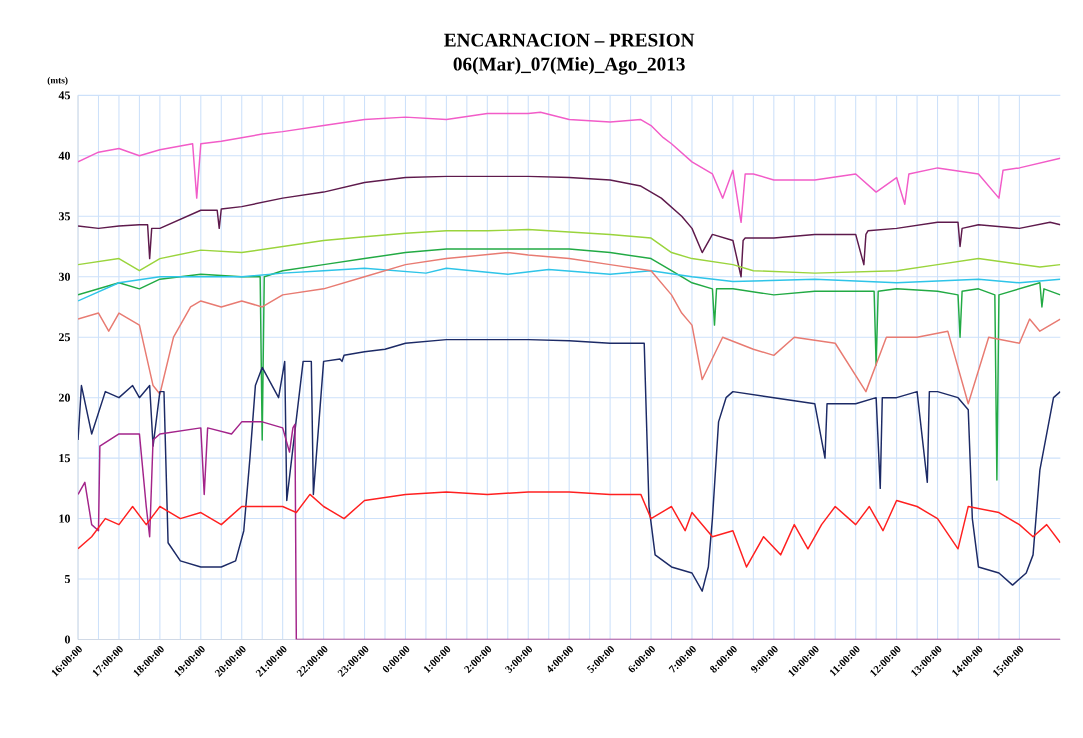 The image size is (1083, 738). What do you see at coordinates (57, 81) in the screenshot?
I see `y-axis-title: (mts)` at bounding box center [57, 81].